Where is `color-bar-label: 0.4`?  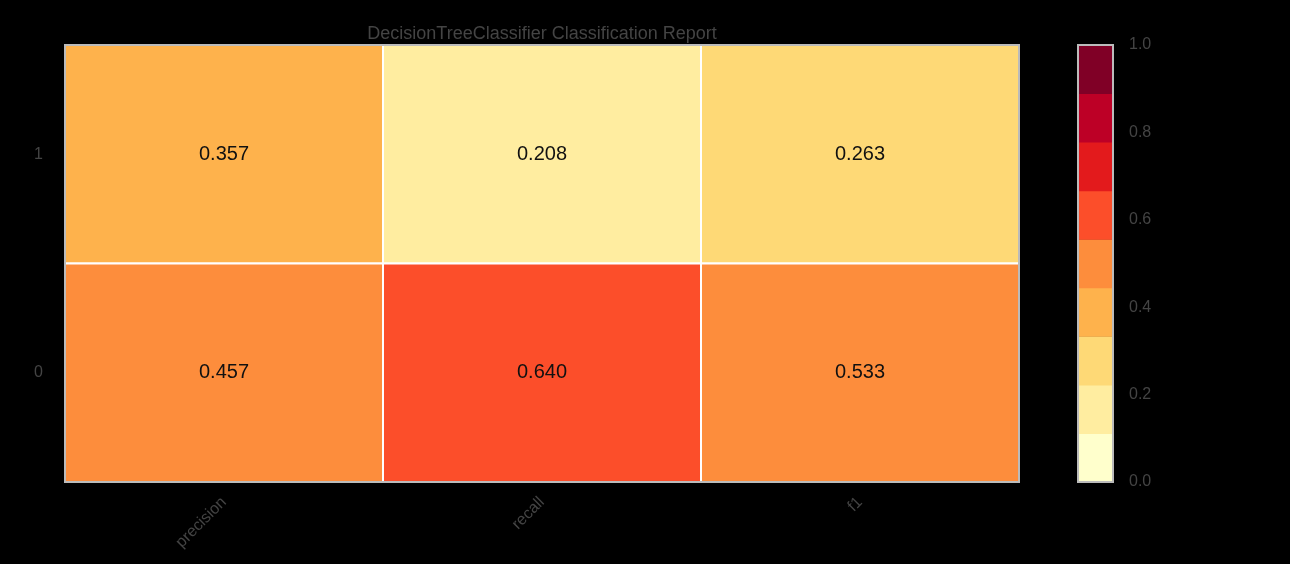 color-bar-label: 0.4 is located at coordinates (1140, 306).